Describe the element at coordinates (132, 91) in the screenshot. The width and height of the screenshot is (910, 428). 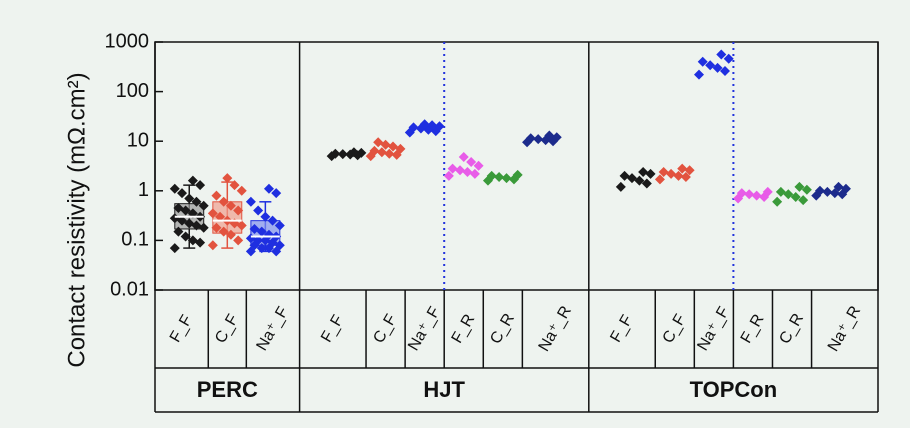
I see `y-tick-label: 100` at that location.